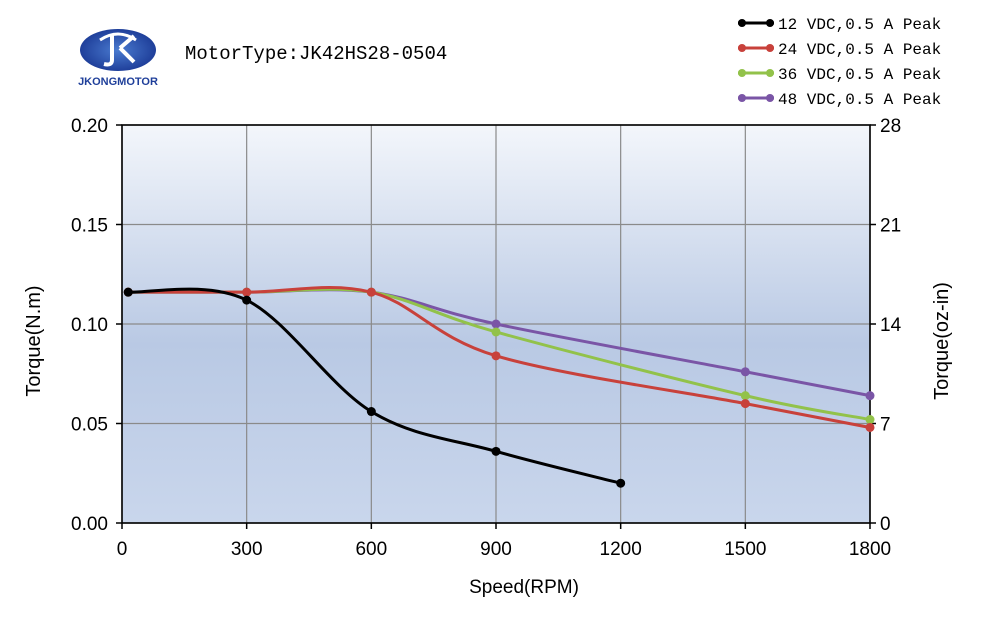 Image resolution: width=1000 pixels, height=627 pixels. I want to click on legend-label: 48 VDC,0.5 A Peak, so click(859, 100).